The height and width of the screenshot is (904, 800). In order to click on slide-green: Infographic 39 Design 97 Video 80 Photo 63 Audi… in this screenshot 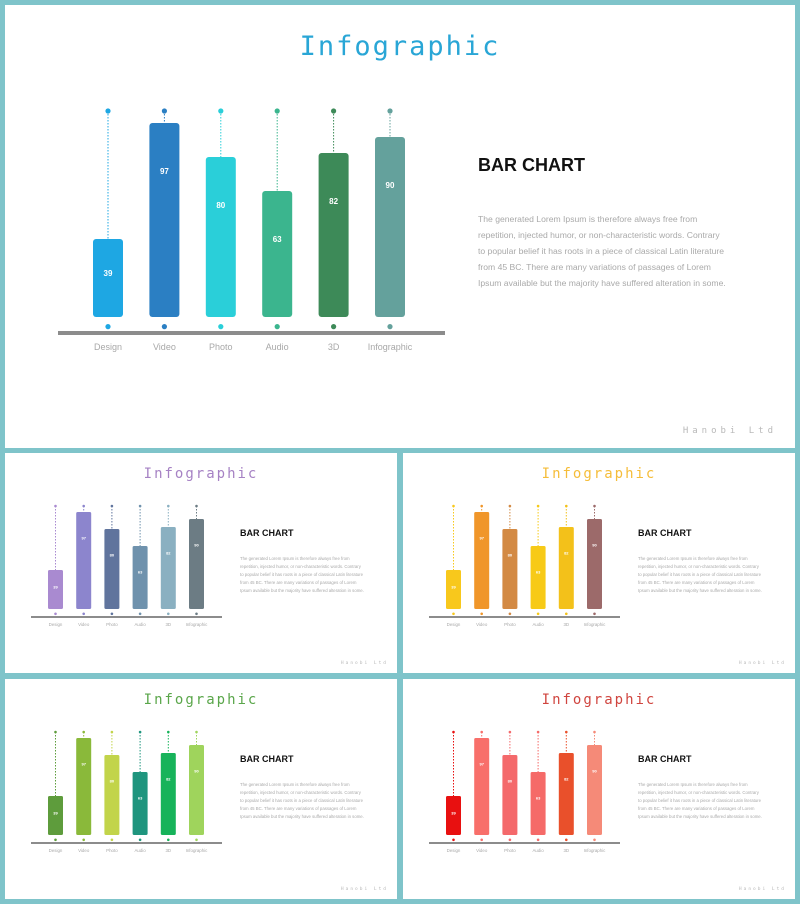, I will do `click(201, 789)`.